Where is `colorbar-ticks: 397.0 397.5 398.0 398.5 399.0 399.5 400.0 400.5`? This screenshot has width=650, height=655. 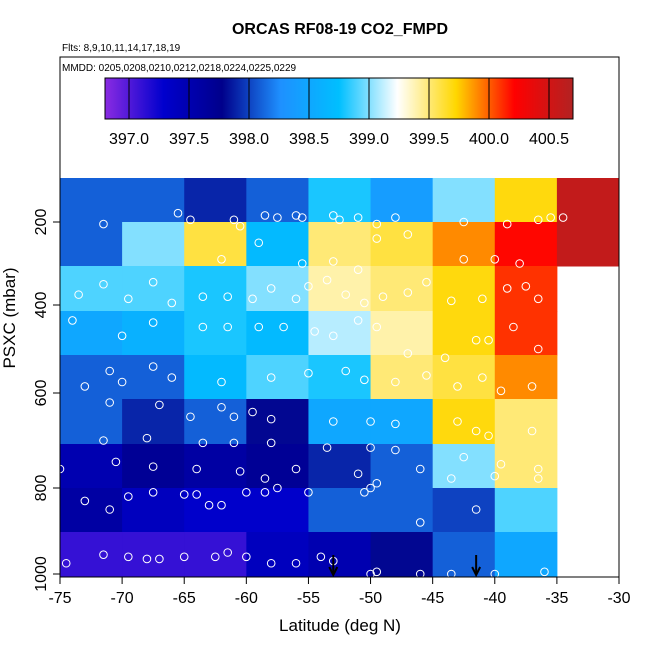 colorbar-ticks: 397.0 397.5 398.0 398.5 399.0 399.5 400.0 400.5 is located at coordinates (339, 113).